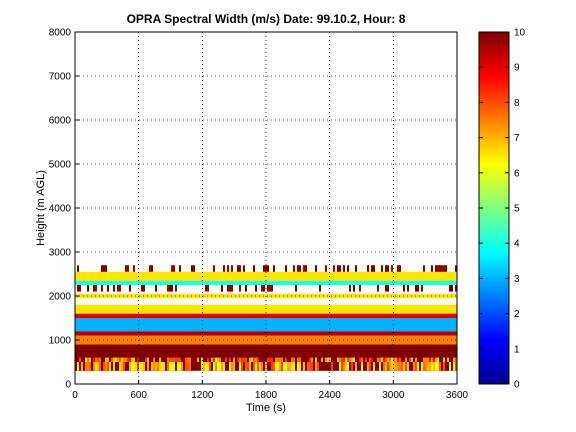  Describe the element at coordinates (517, 385) in the screenshot. I see `colorbar-tick-label: 0` at that location.